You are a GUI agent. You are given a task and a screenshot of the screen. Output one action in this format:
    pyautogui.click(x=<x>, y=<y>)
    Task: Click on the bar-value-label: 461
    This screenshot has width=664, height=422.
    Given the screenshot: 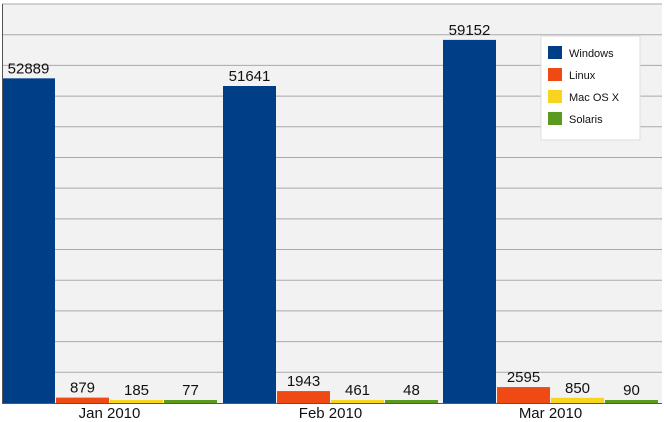 What is the action you would take?
    pyautogui.click(x=357, y=390)
    